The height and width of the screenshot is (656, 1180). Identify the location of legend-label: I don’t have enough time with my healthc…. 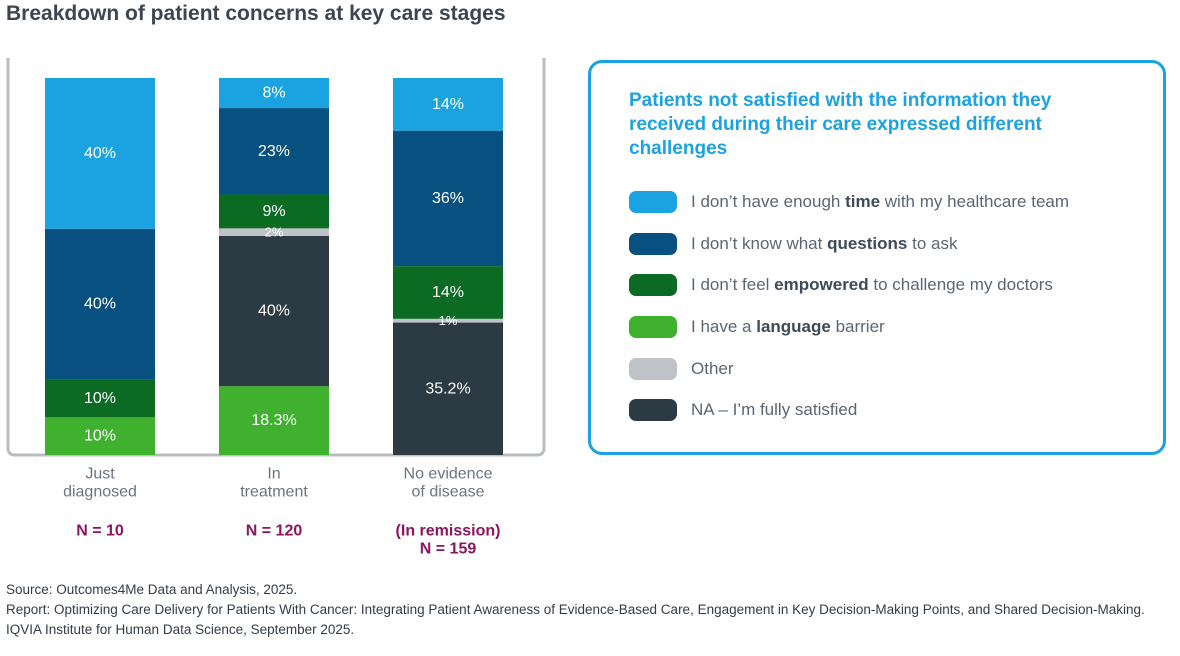
(880, 201).